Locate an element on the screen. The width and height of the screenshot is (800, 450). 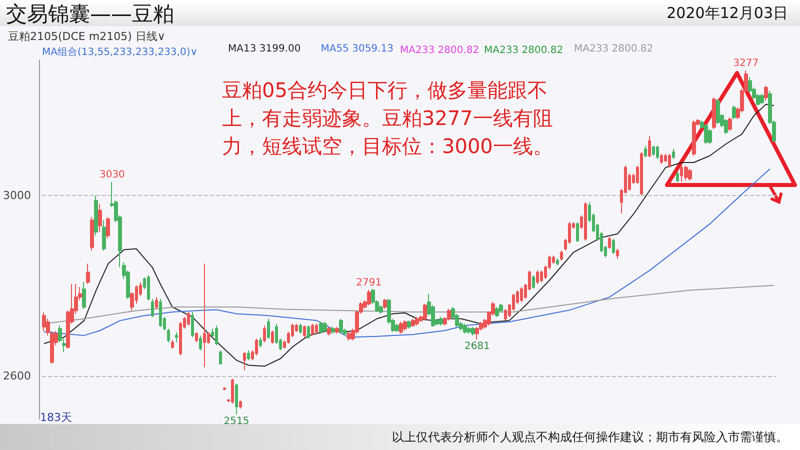
annotation: 豆粕05合约今日下行，做多量能跟不上，有走弱迹象。豆粕3277一线有阻力，短线试空，目标位：3000一线。 is located at coordinates (388, 118).